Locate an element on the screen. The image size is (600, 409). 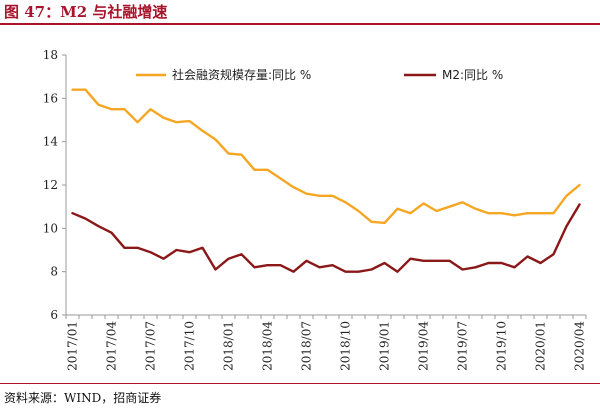
x-tick-label: 2017/01 is located at coordinates (73, 346).